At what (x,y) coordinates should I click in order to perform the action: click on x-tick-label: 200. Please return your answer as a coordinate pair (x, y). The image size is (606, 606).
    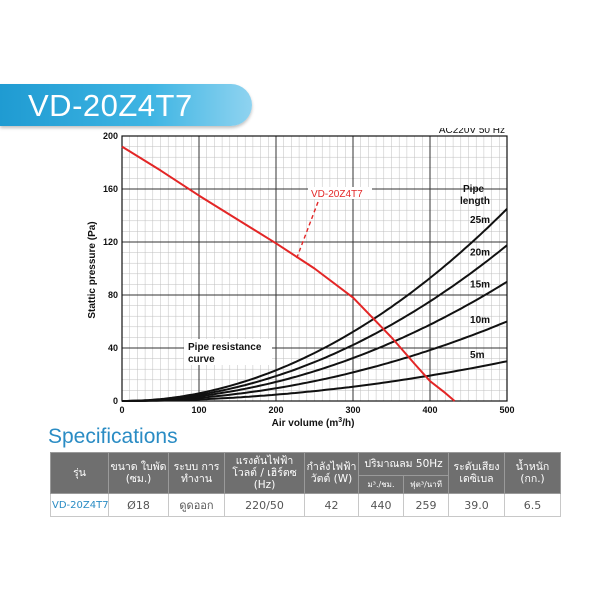
    Looking at the image, I should click on (275, 410).